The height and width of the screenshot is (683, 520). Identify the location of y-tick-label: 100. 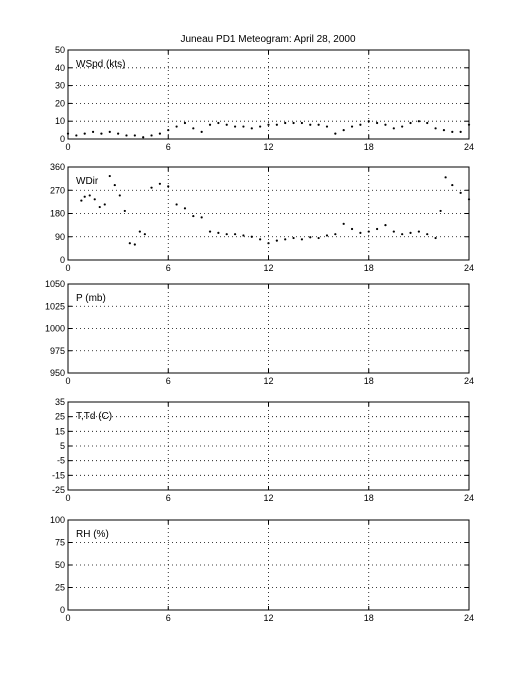
(57, 520).